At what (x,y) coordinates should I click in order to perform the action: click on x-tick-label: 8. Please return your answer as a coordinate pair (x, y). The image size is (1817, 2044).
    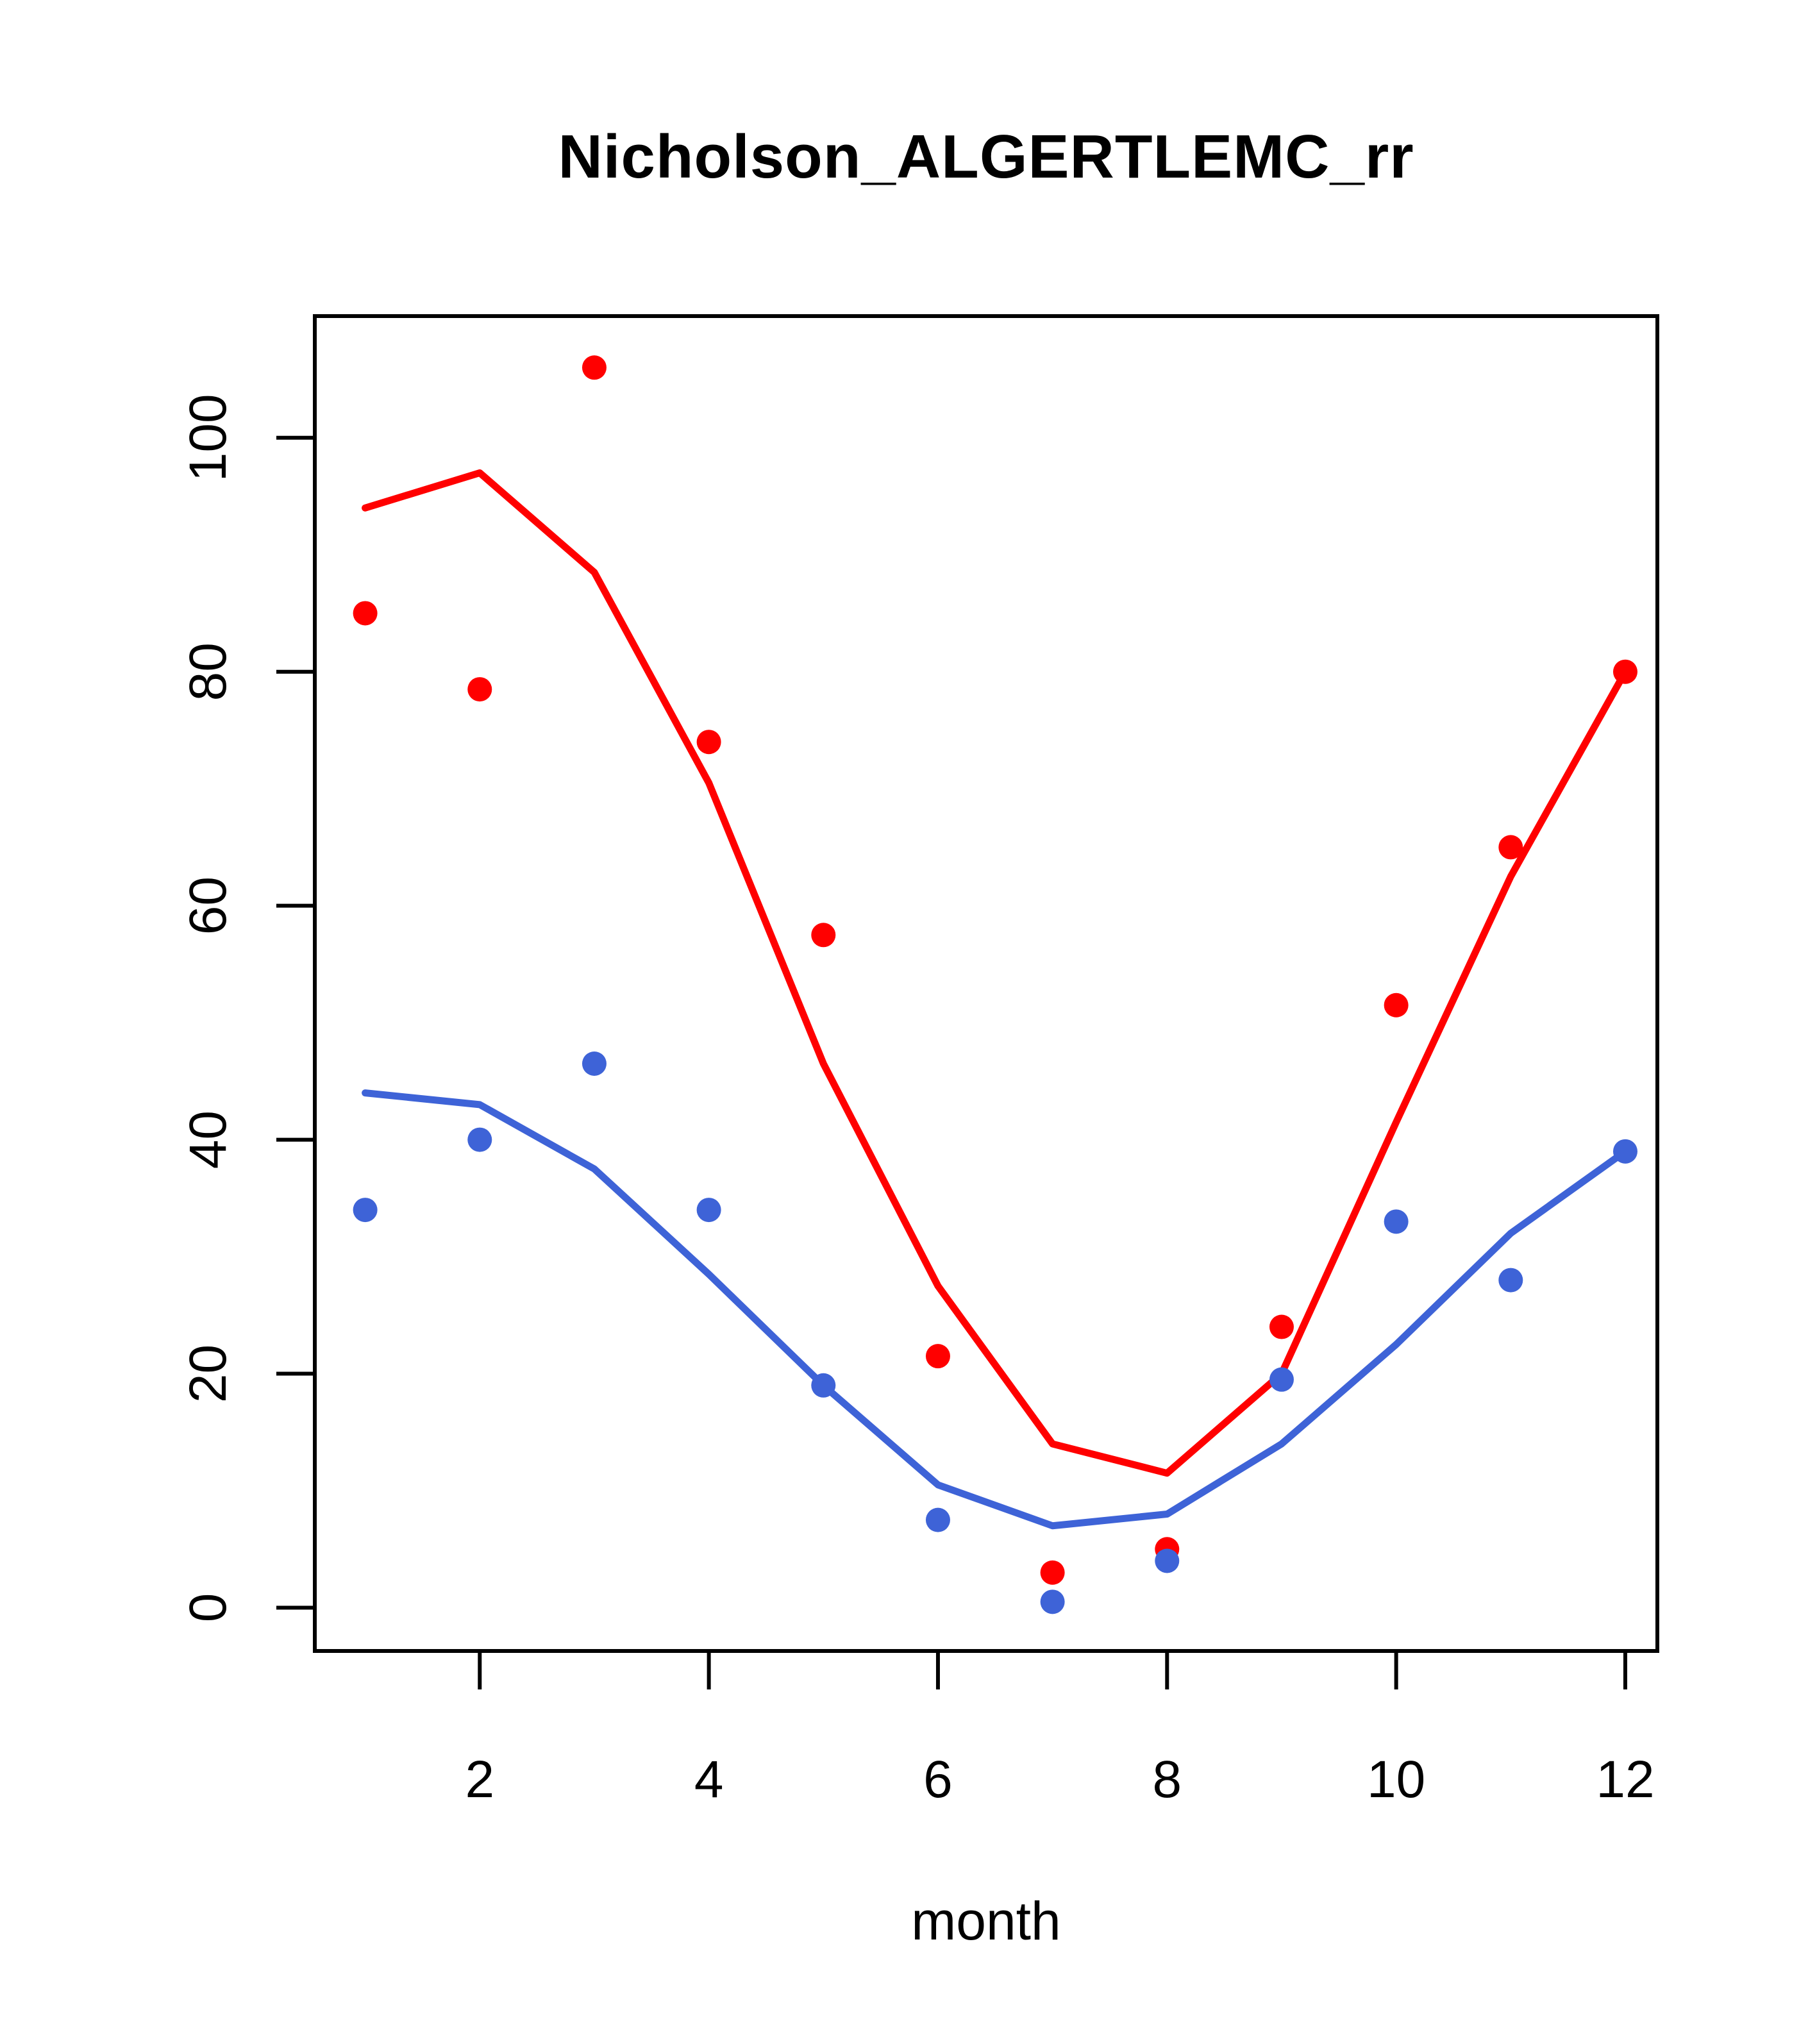
    Looking at the image, I should click on (1167, 1779).